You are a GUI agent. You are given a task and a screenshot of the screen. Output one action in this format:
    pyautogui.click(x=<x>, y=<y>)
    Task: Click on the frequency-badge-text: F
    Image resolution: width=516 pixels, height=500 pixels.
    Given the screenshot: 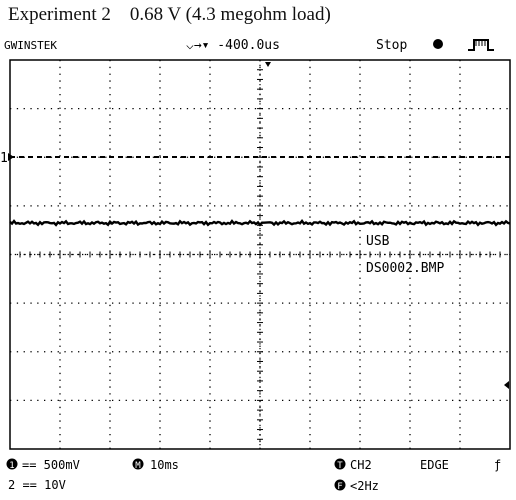 What is the action you would take?
    pyautogui.click(x=339, y=487)
    